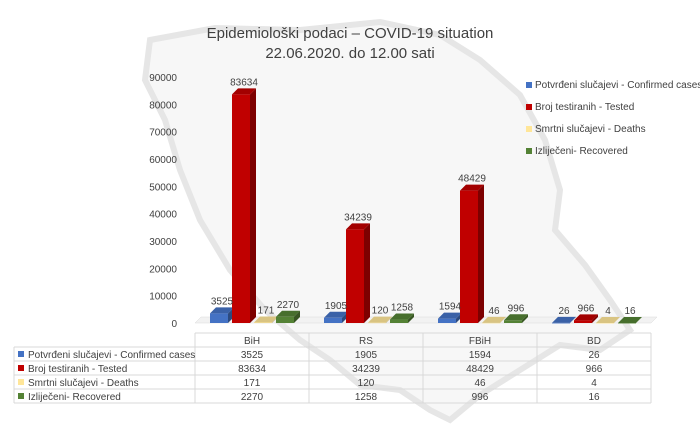 Image resolution: width=700 pixels, height=426 pixels. Describe the element at coordinates (74, 397) in the screenshot. I see `table-row-label: Izliječeni- Recovered` at that location.